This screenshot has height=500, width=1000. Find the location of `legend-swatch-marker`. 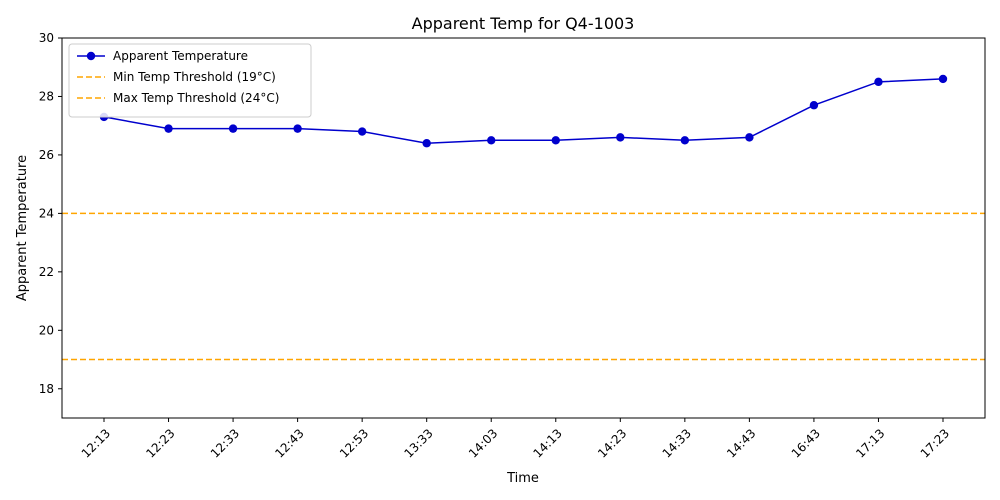

legend-swatch-marker is located at coordinates (91, 56).